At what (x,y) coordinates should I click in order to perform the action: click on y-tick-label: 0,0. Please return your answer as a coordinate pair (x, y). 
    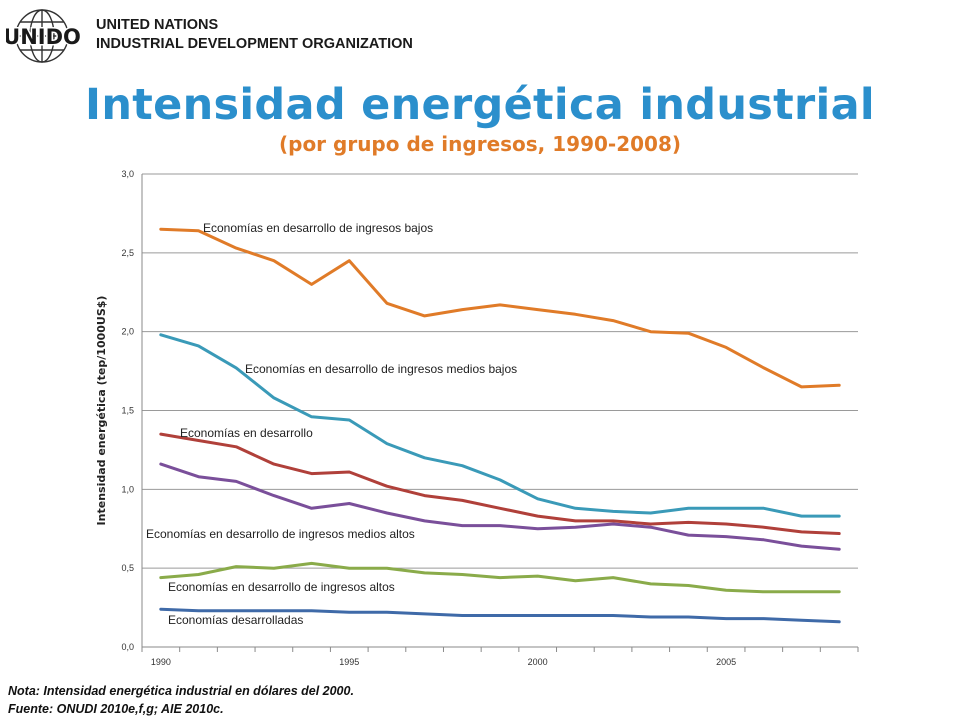
    Looking at the image, I should click on (127, 647).